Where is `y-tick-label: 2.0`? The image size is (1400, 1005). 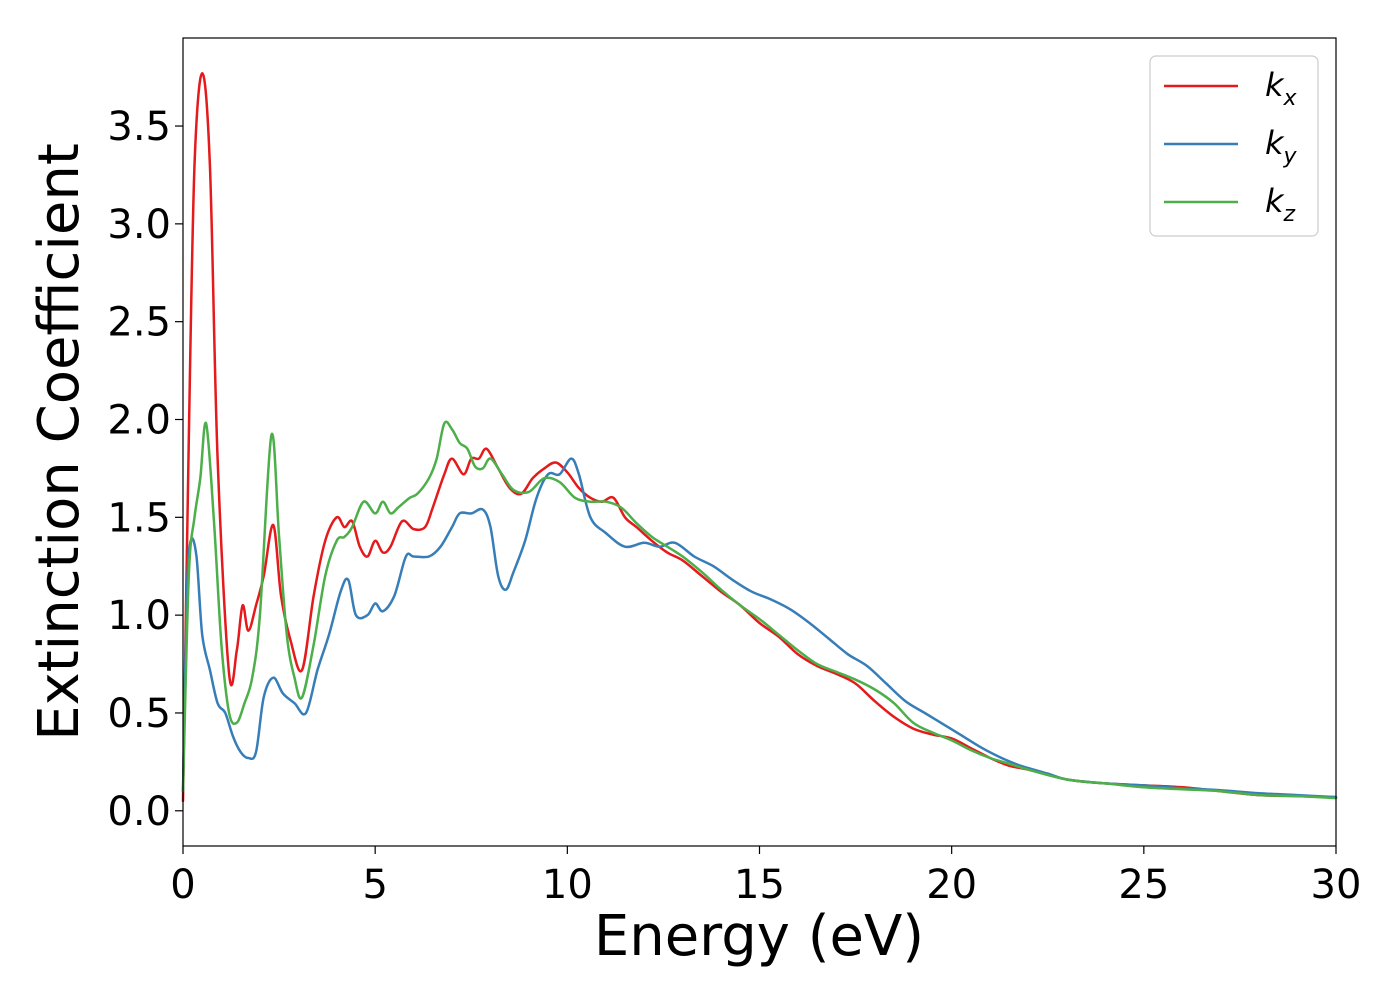
y-tick-label: 2.0 is located at coordinates (139, 421).